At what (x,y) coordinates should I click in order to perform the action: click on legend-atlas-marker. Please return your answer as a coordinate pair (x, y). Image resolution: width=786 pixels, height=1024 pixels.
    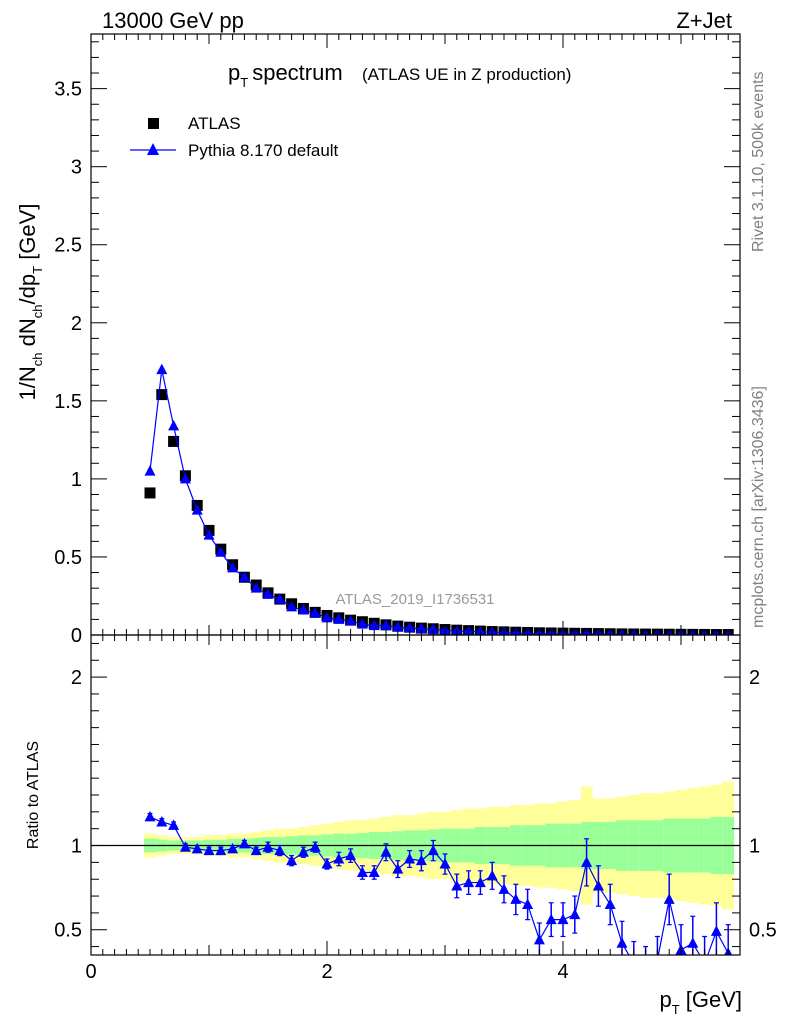
    Looking at the image, I should click on (153, 123).